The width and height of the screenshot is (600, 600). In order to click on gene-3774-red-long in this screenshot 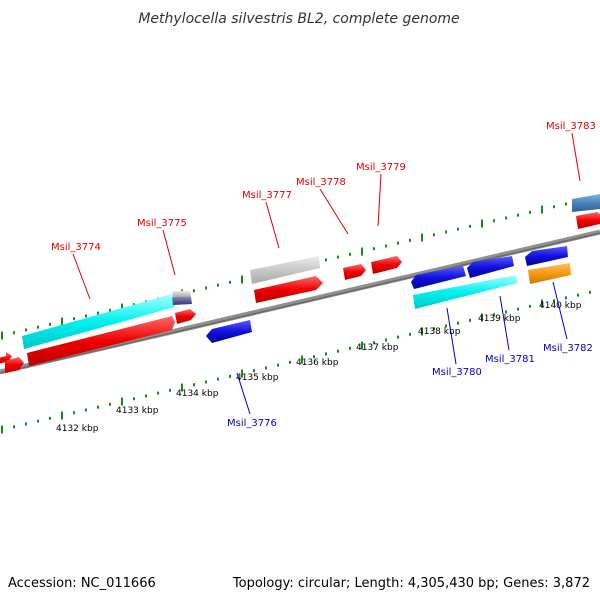, I will do `click(101, 341)`.